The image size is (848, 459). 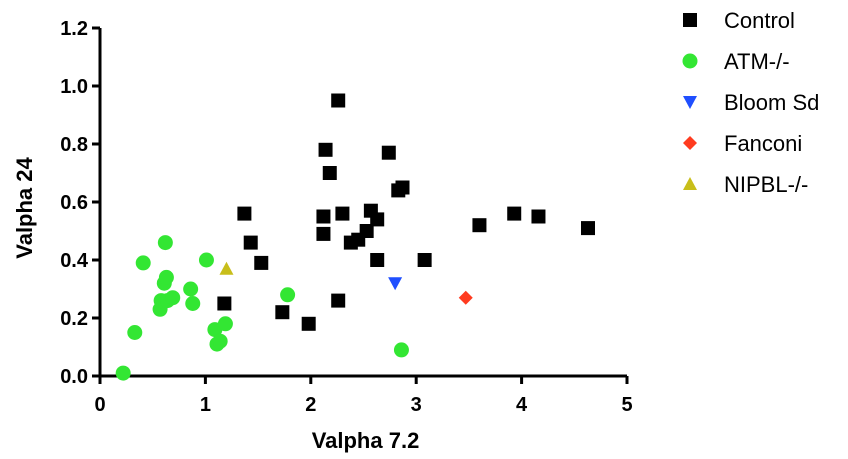 What do you see at coordinates (74, 261) in the screenshot?
I see `y-tick-label: 0.4` at bounding box center [74, 261].